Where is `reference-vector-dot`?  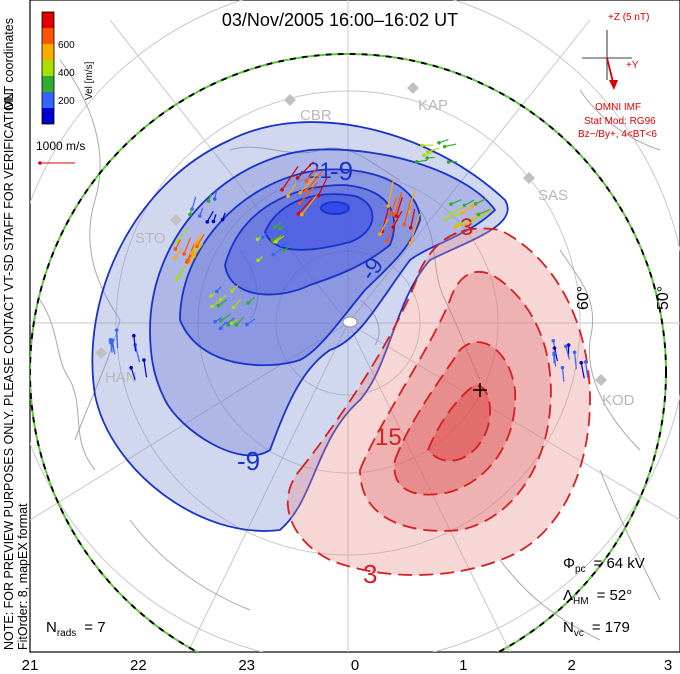
reference-vector-dot is located at coordinates (40, 163).